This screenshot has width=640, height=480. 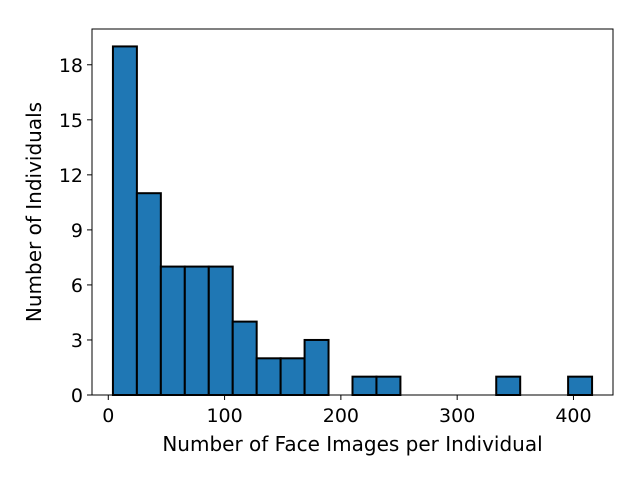 I want to click on x-tick-label: 300, so click(x=457, y=416).